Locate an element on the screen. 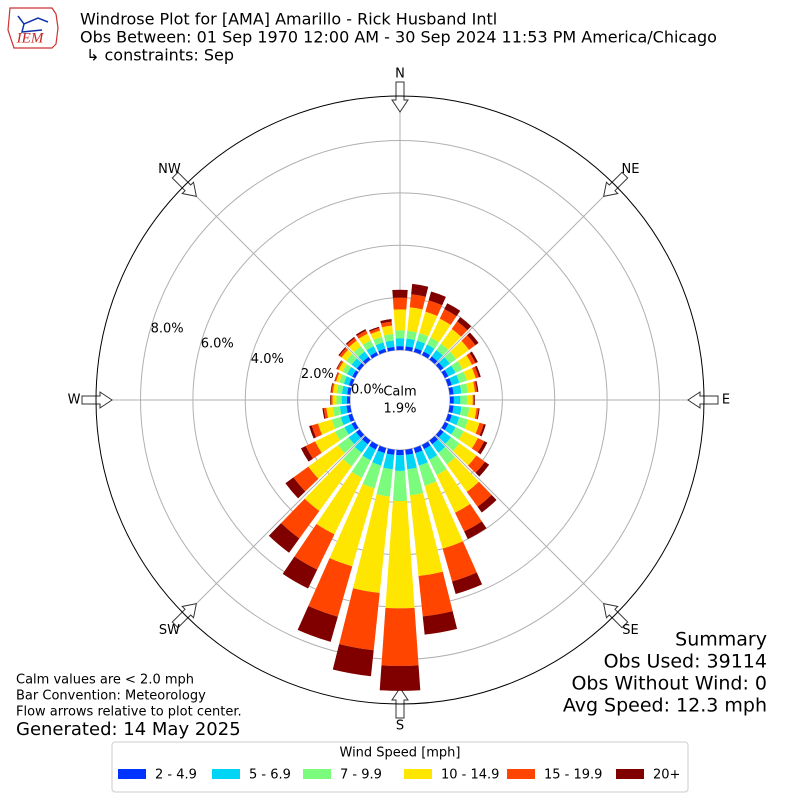 The image size is (800, 800). summary-line: Avg Speed: 12.3 mph is located at coordinates (665, 706).